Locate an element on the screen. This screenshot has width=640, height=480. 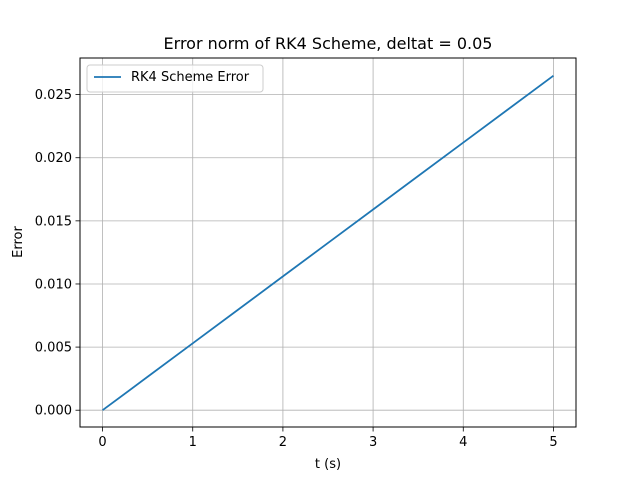
x-tick-label: 1 is located at coordinates (193, 442).